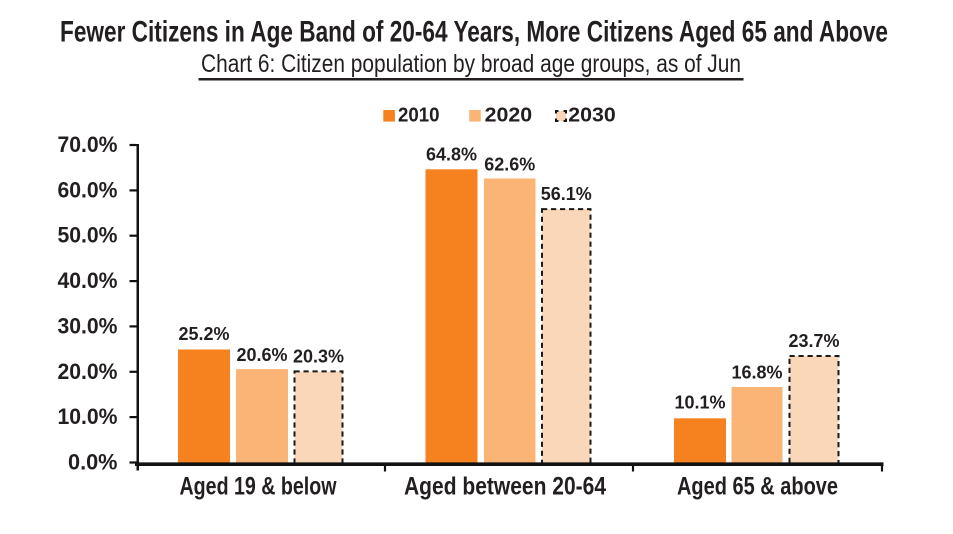 The width and height of the screenshot is (953, 534). Describe the element at coordinates (88, 144) in the screenshot. I see `svg-text: 70.0%` at that location.